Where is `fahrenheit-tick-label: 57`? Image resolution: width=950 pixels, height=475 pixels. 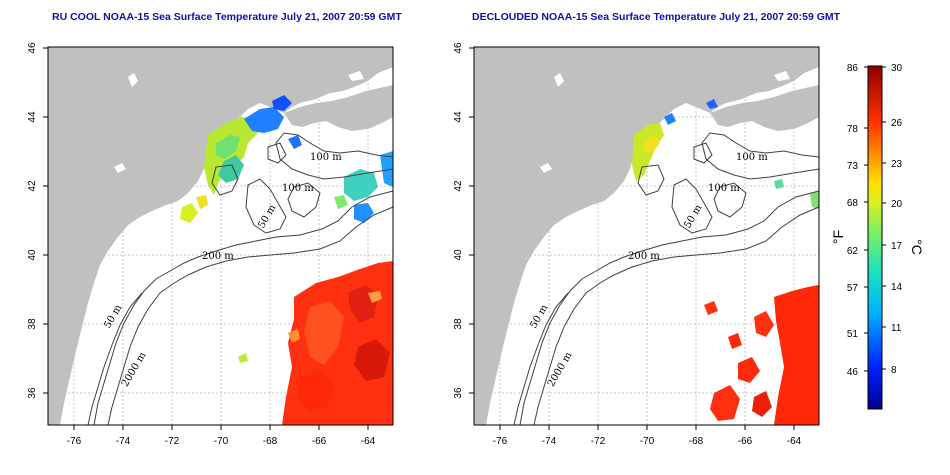
fahrenheit-tick-label: 57 is located at coordinates (853, 288).